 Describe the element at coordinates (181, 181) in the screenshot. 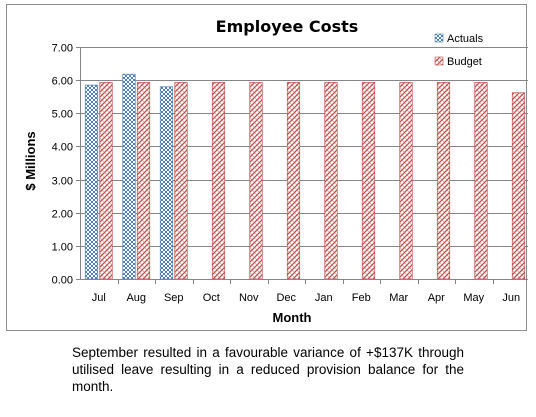

I see `bar-budget-sep` at that location.